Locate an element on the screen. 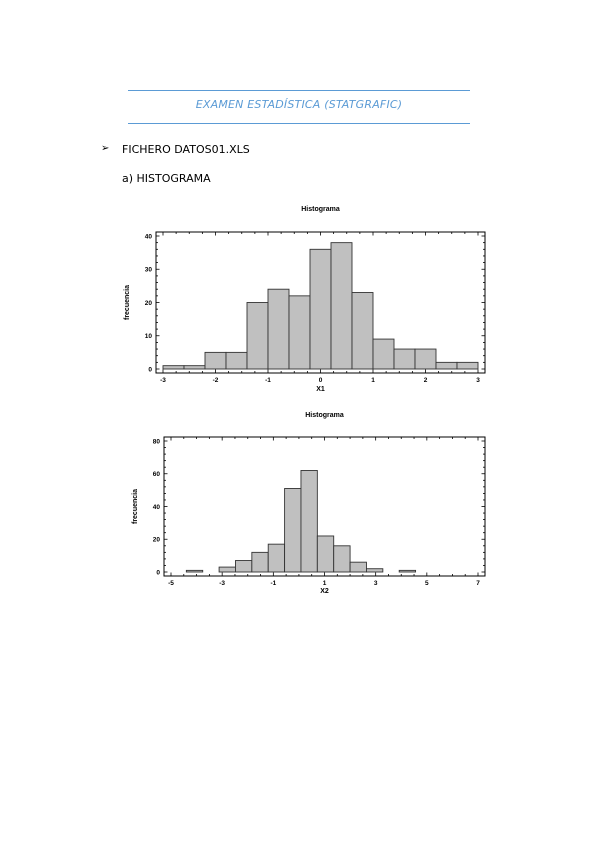 The height and width of the screenshot is (848, 599). x-tick-label: 0 is located at coordinates (321, 380).